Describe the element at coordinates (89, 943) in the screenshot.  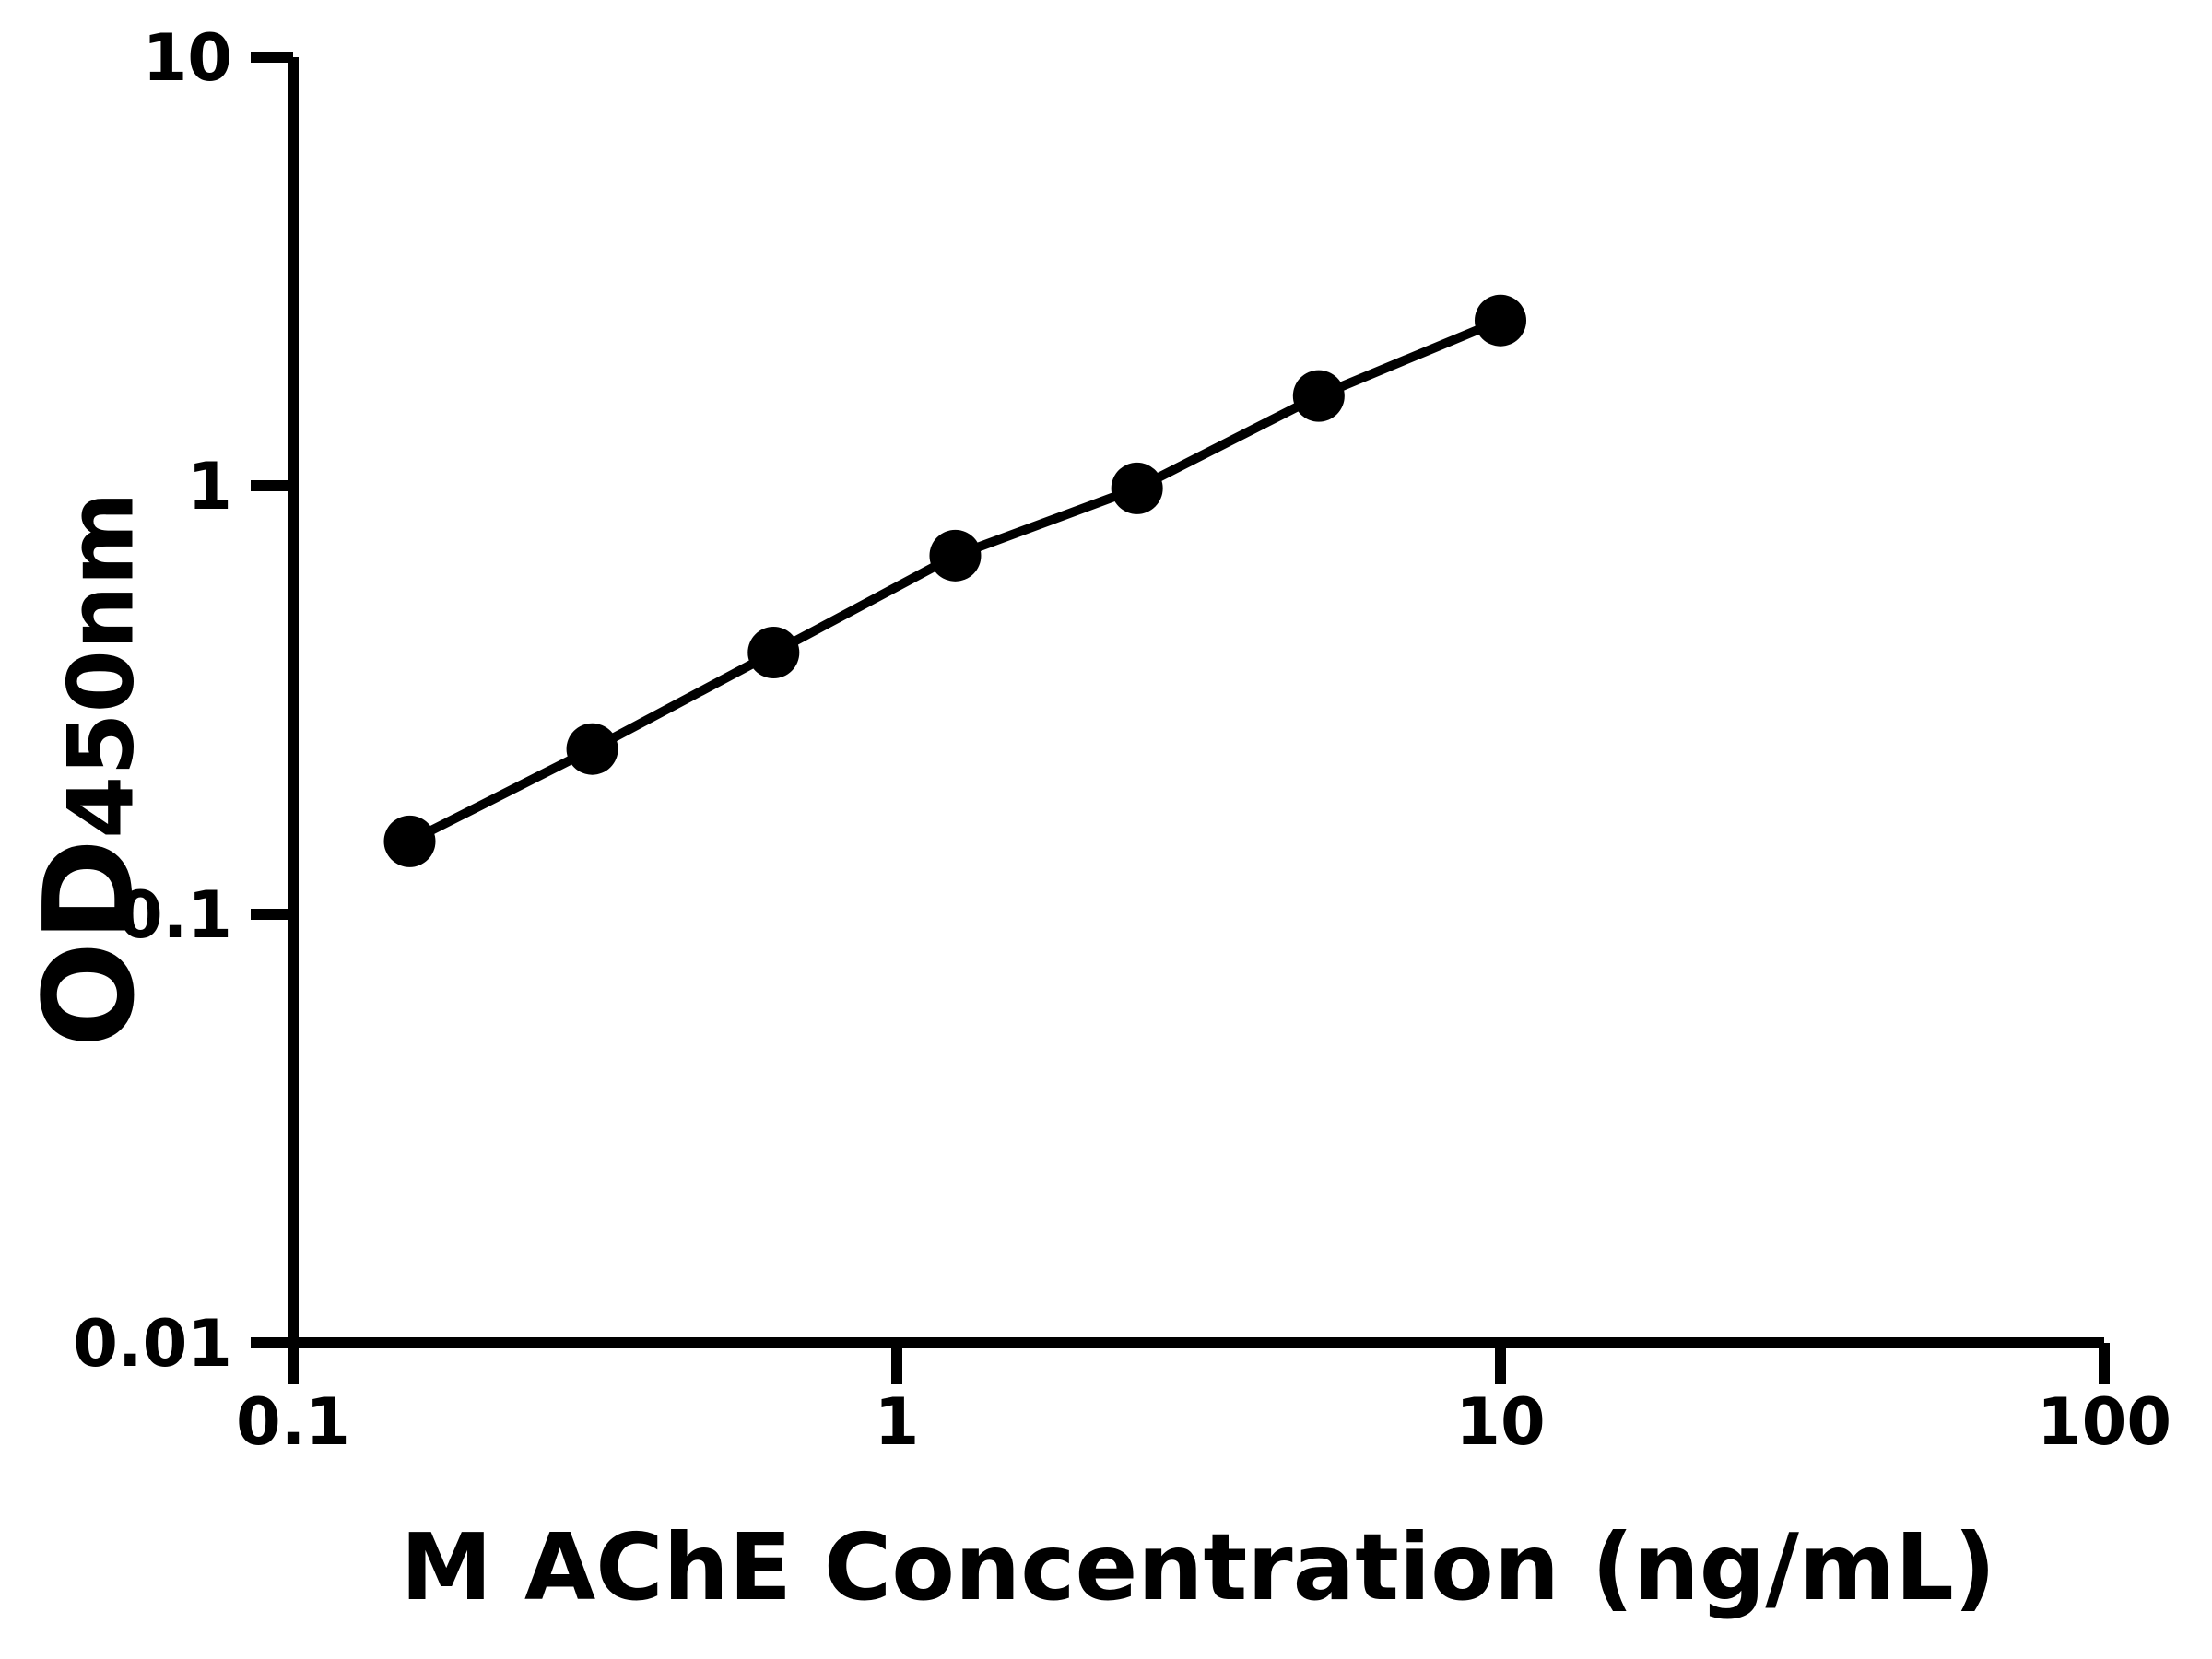
I see `y-axis-title-main: OD` at that location.